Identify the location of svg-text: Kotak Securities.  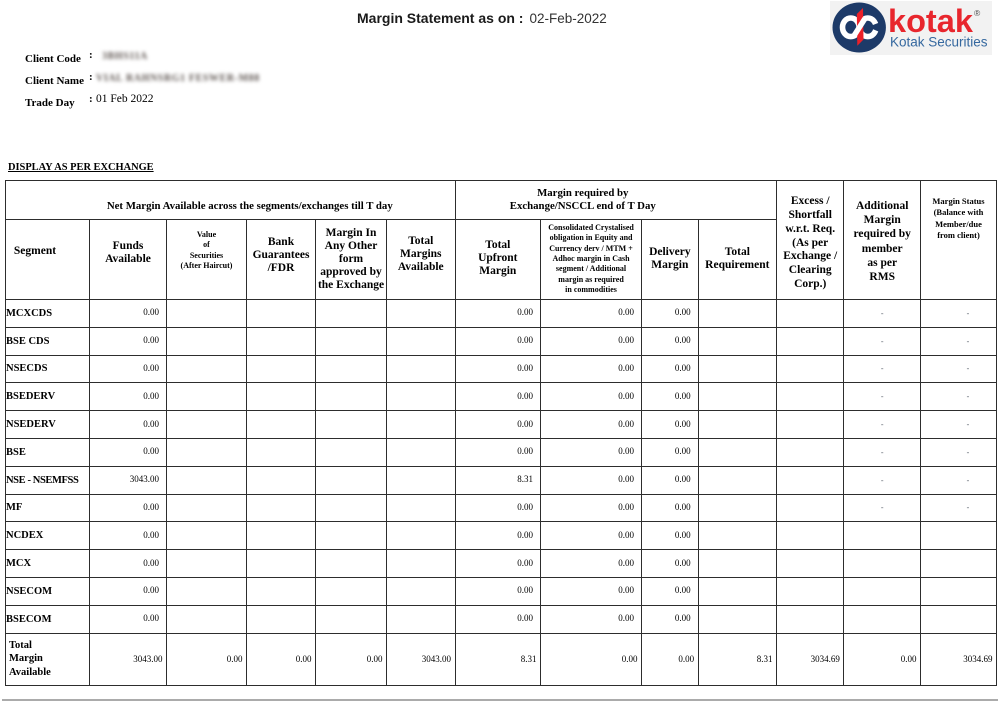
(939, 42).